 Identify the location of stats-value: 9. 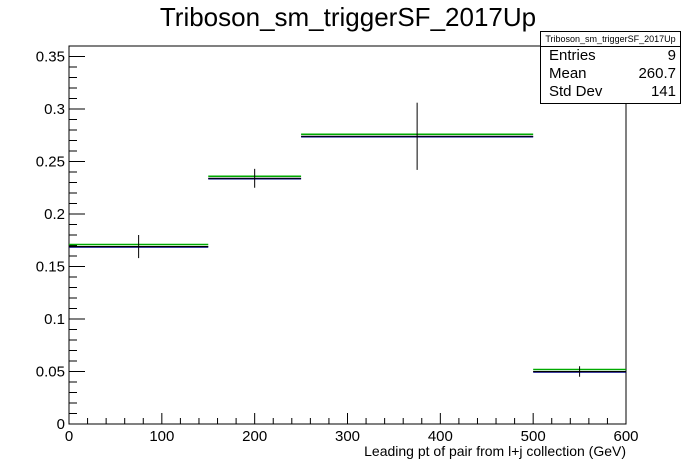
(671, 55).